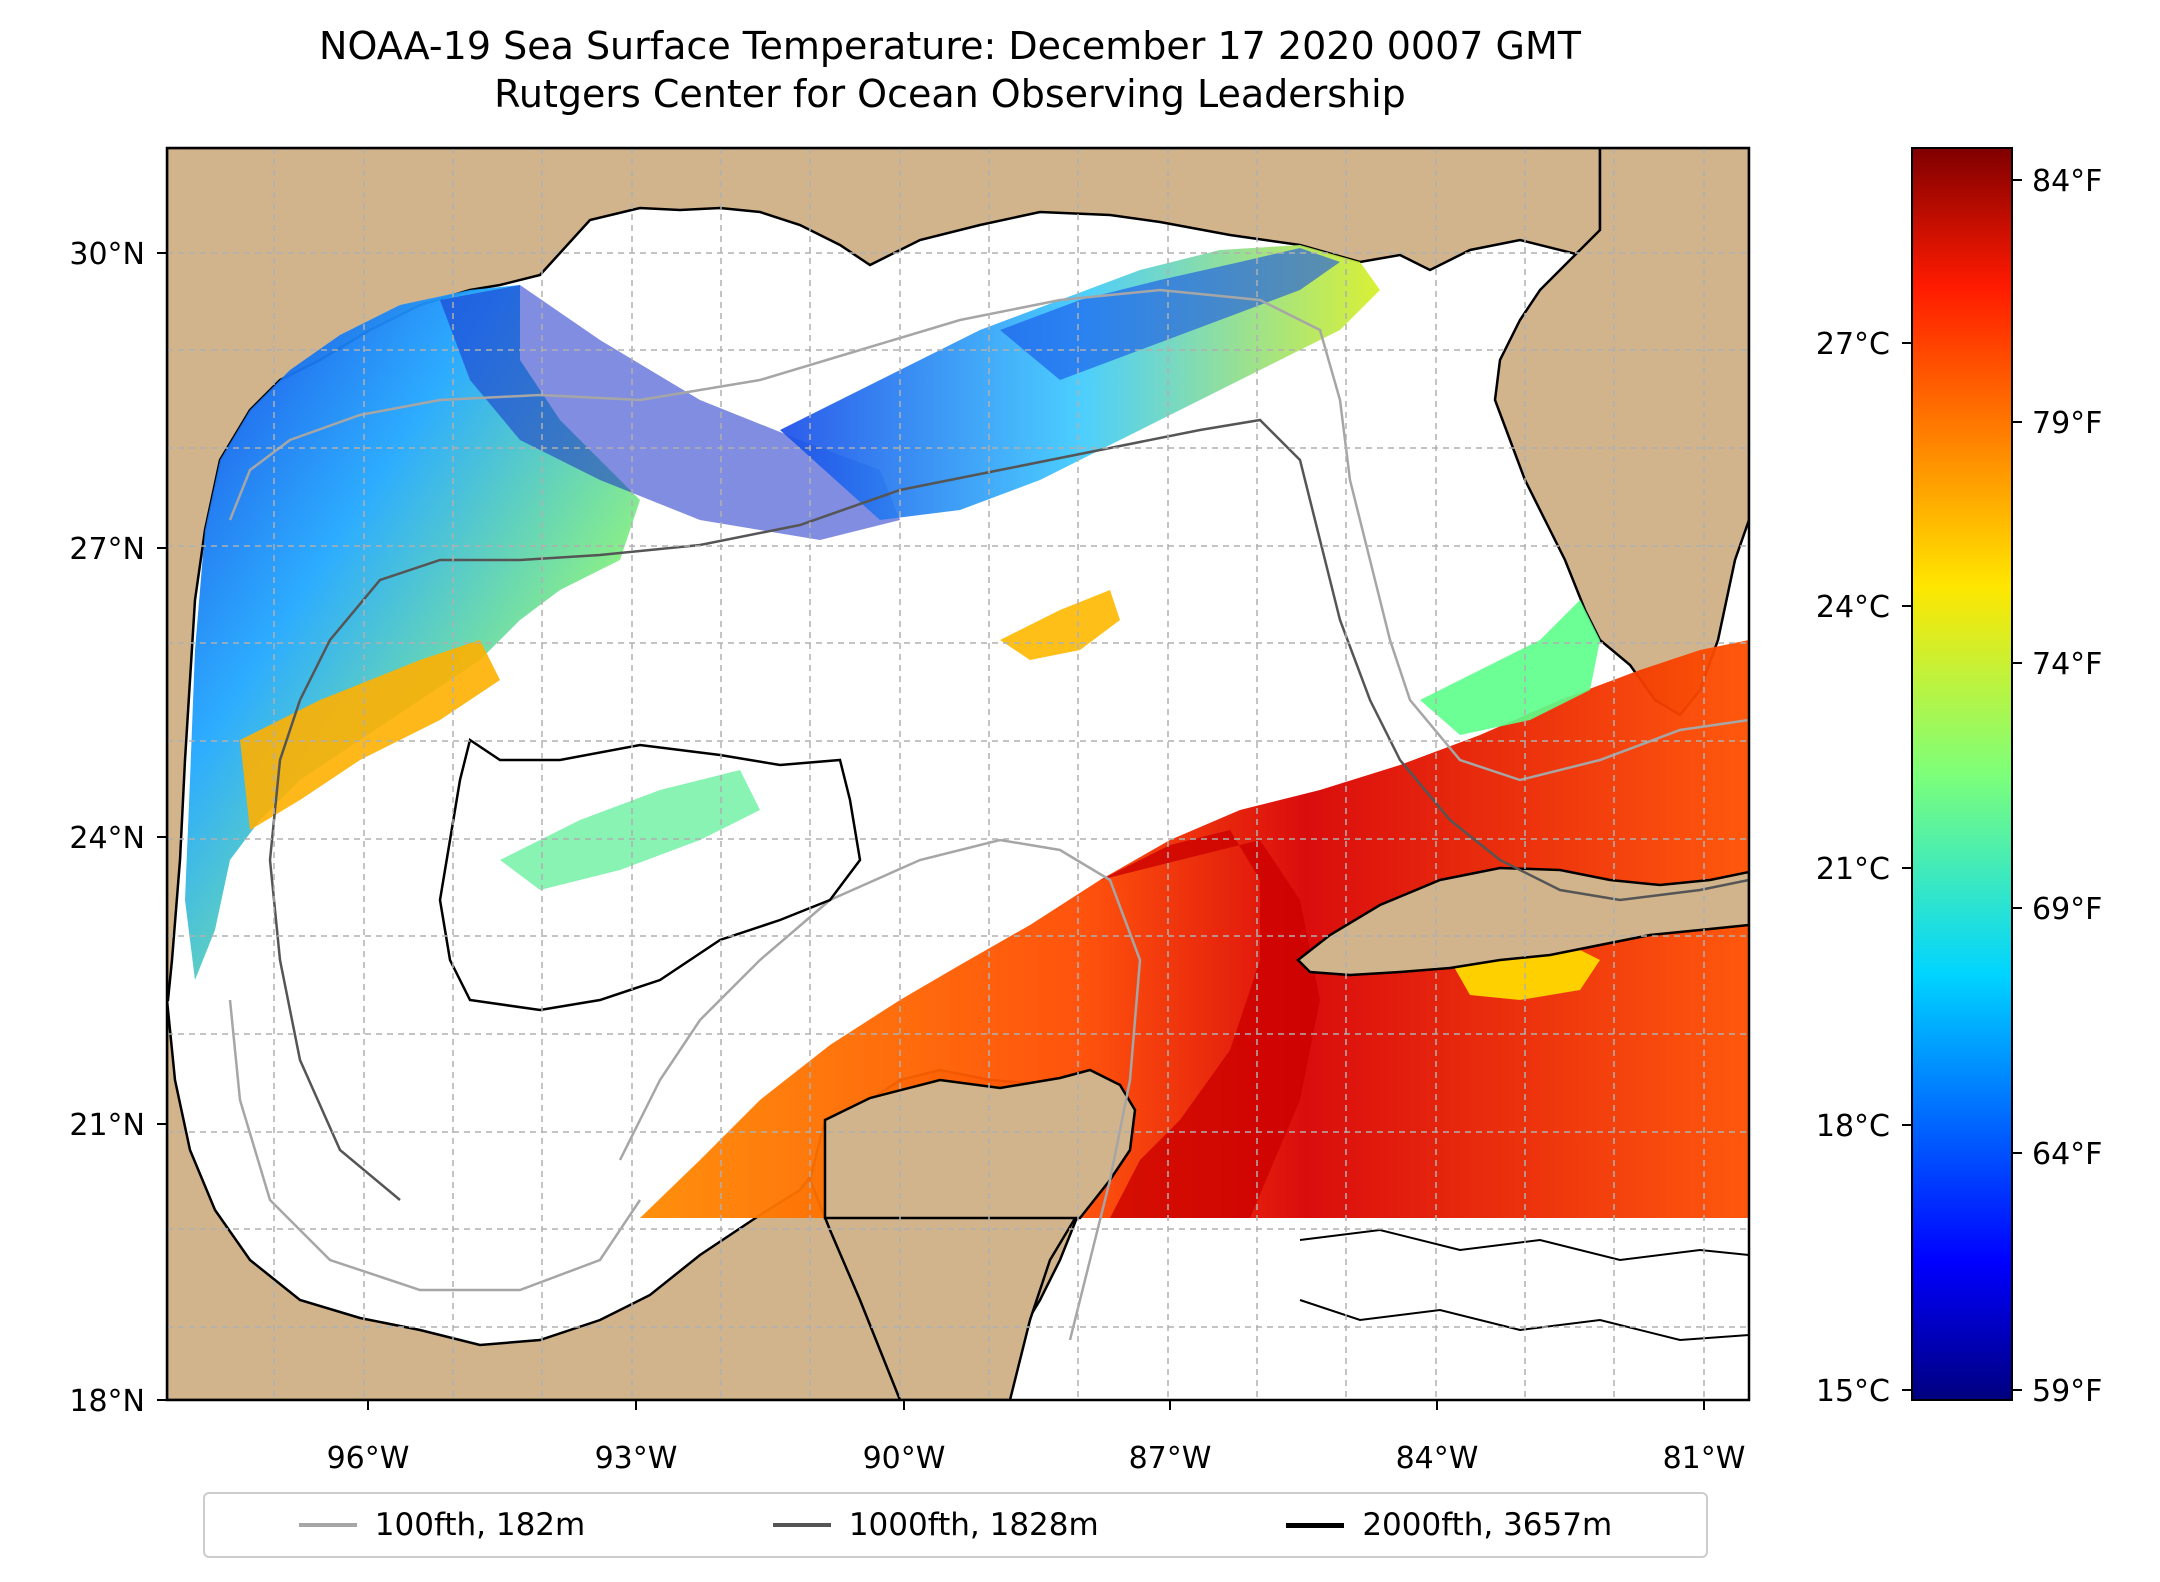 Image resolution: width=2160 pixels, height=1582 pixels. Describe the element at coordinates (1487, 1525) in the screenshot. I see `legend-label-2000fth: 2000fth, 3657m` at that location.